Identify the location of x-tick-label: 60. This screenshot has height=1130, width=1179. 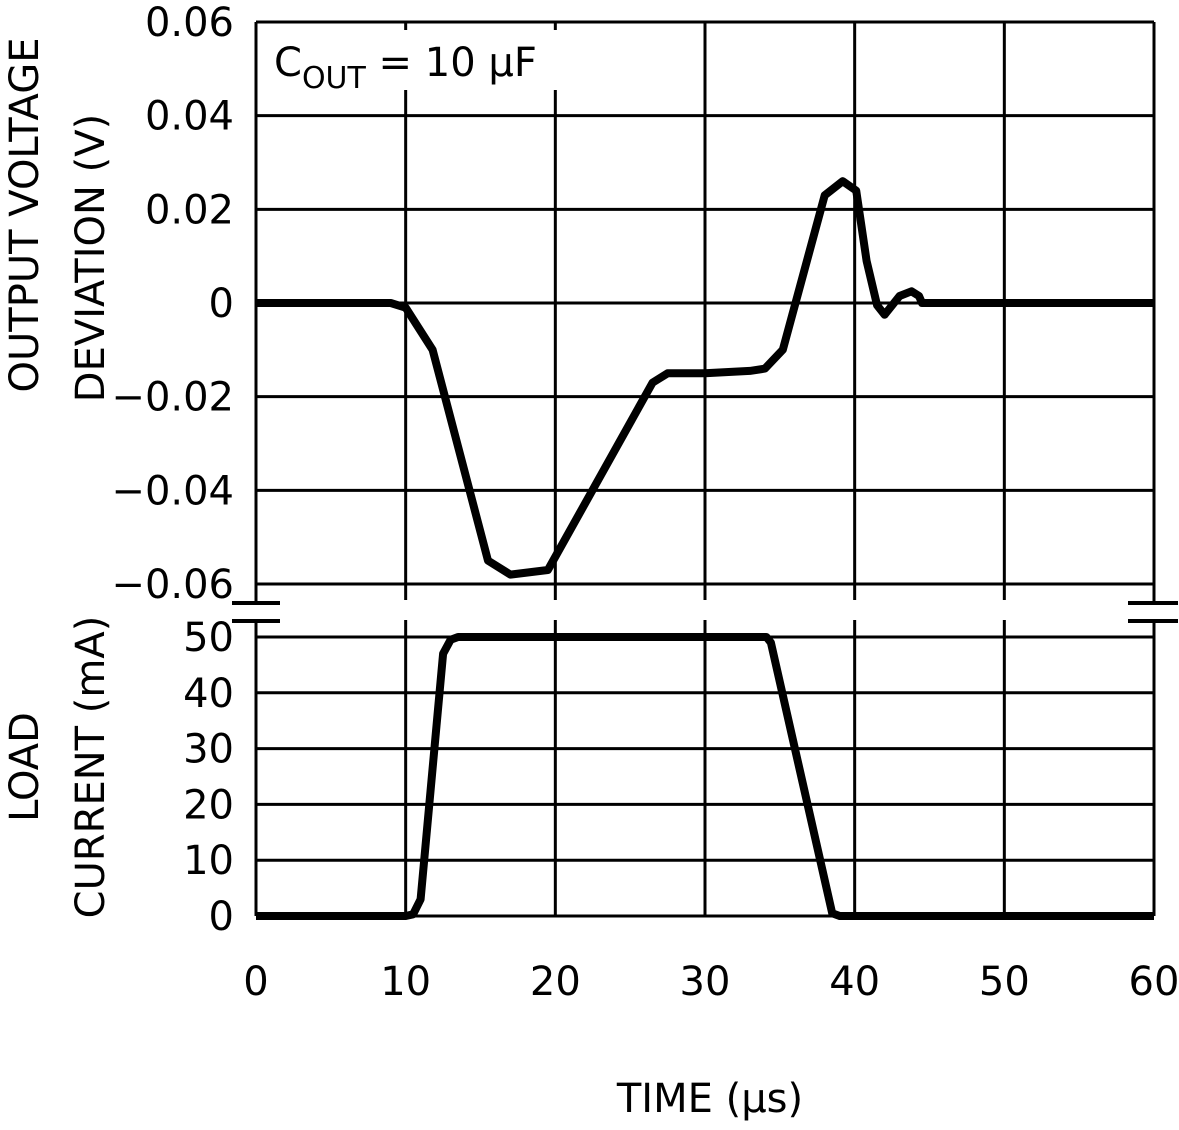
(1154, 982).